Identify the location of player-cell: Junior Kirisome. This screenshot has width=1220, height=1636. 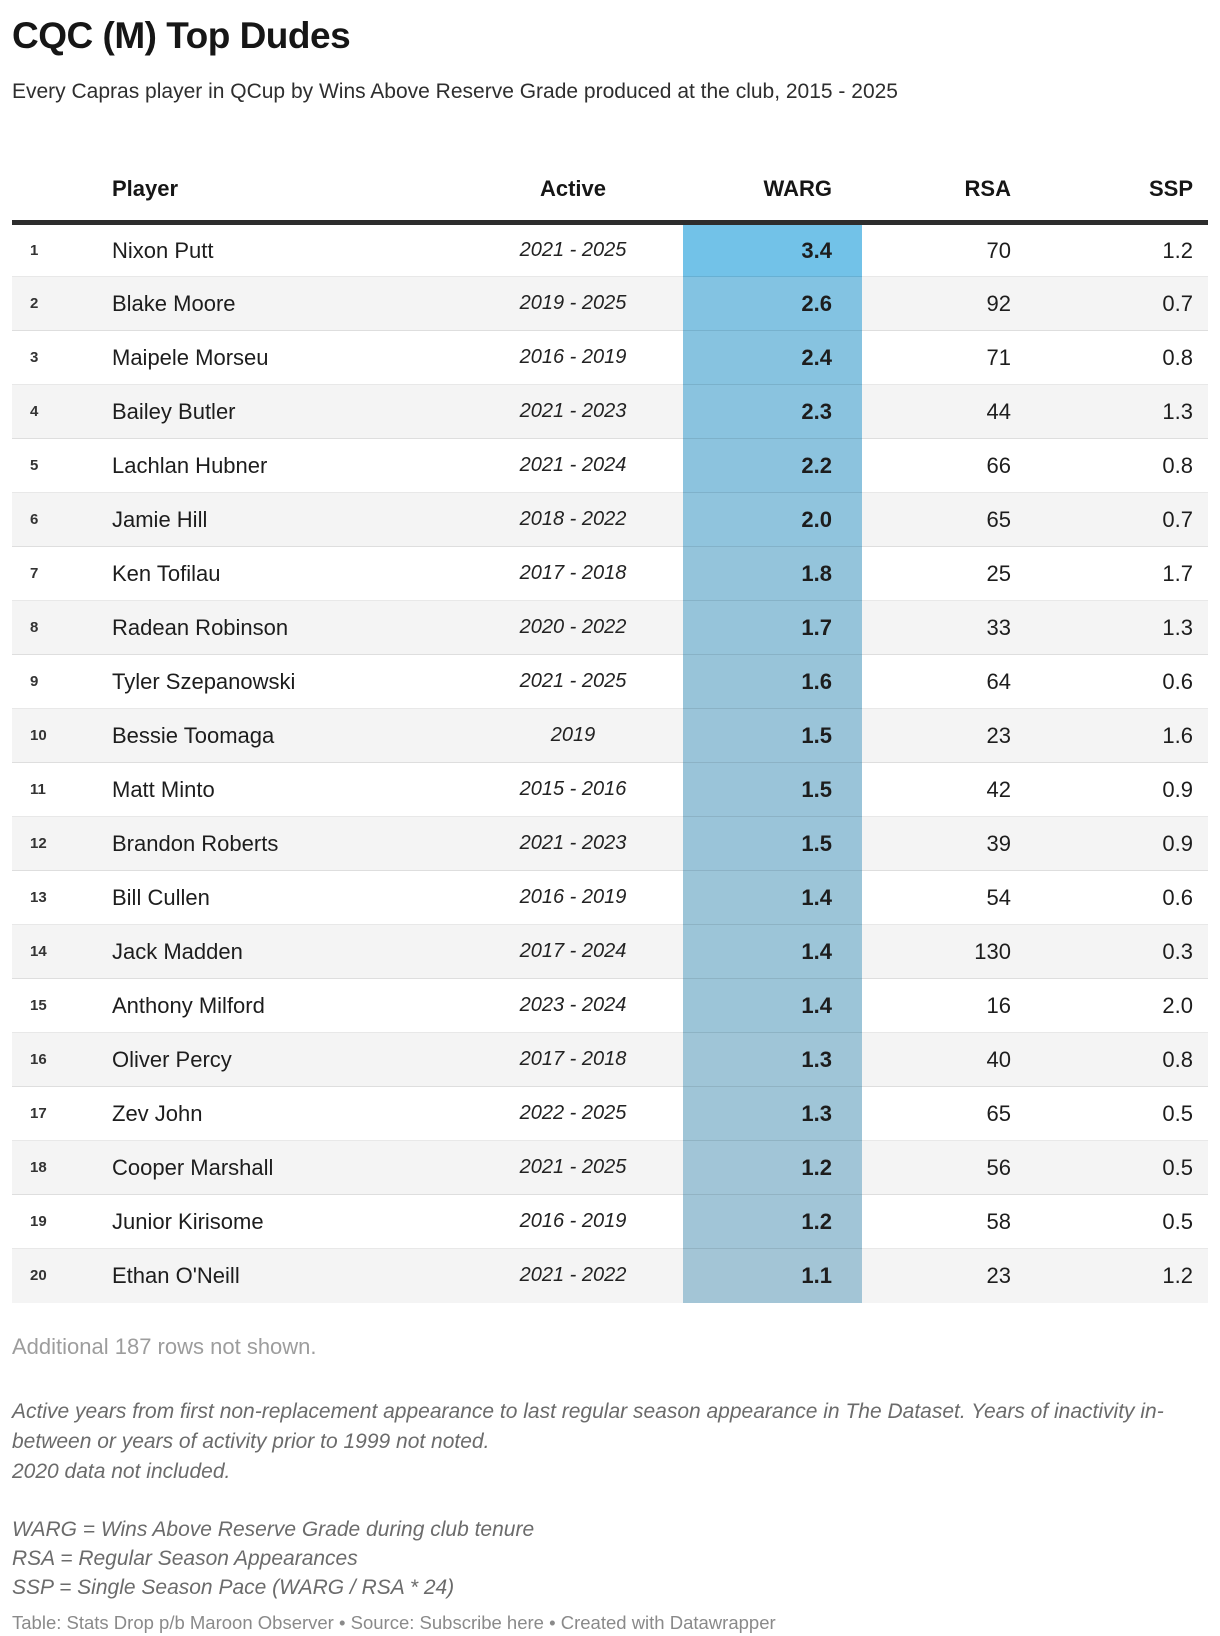
(279, 1221).